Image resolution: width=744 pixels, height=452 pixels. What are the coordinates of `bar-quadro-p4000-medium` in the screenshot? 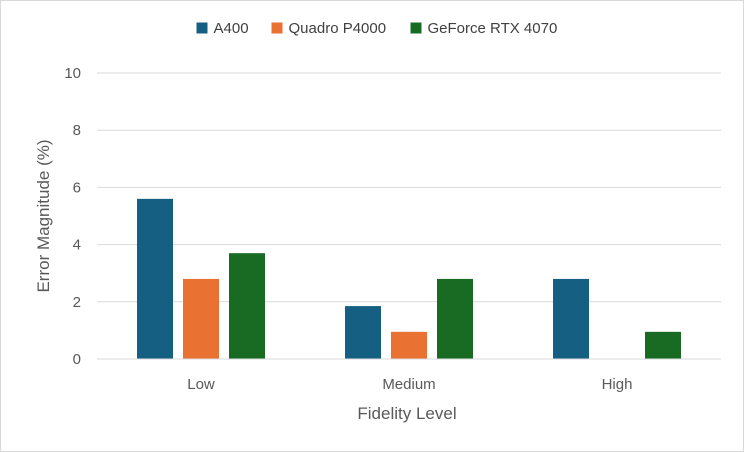 It's located at (409, 345).